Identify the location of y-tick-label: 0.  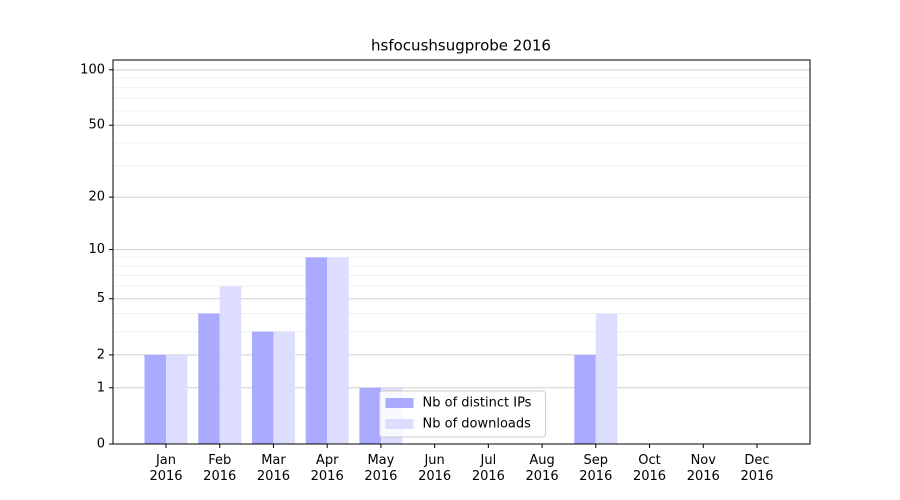
(101, 444).